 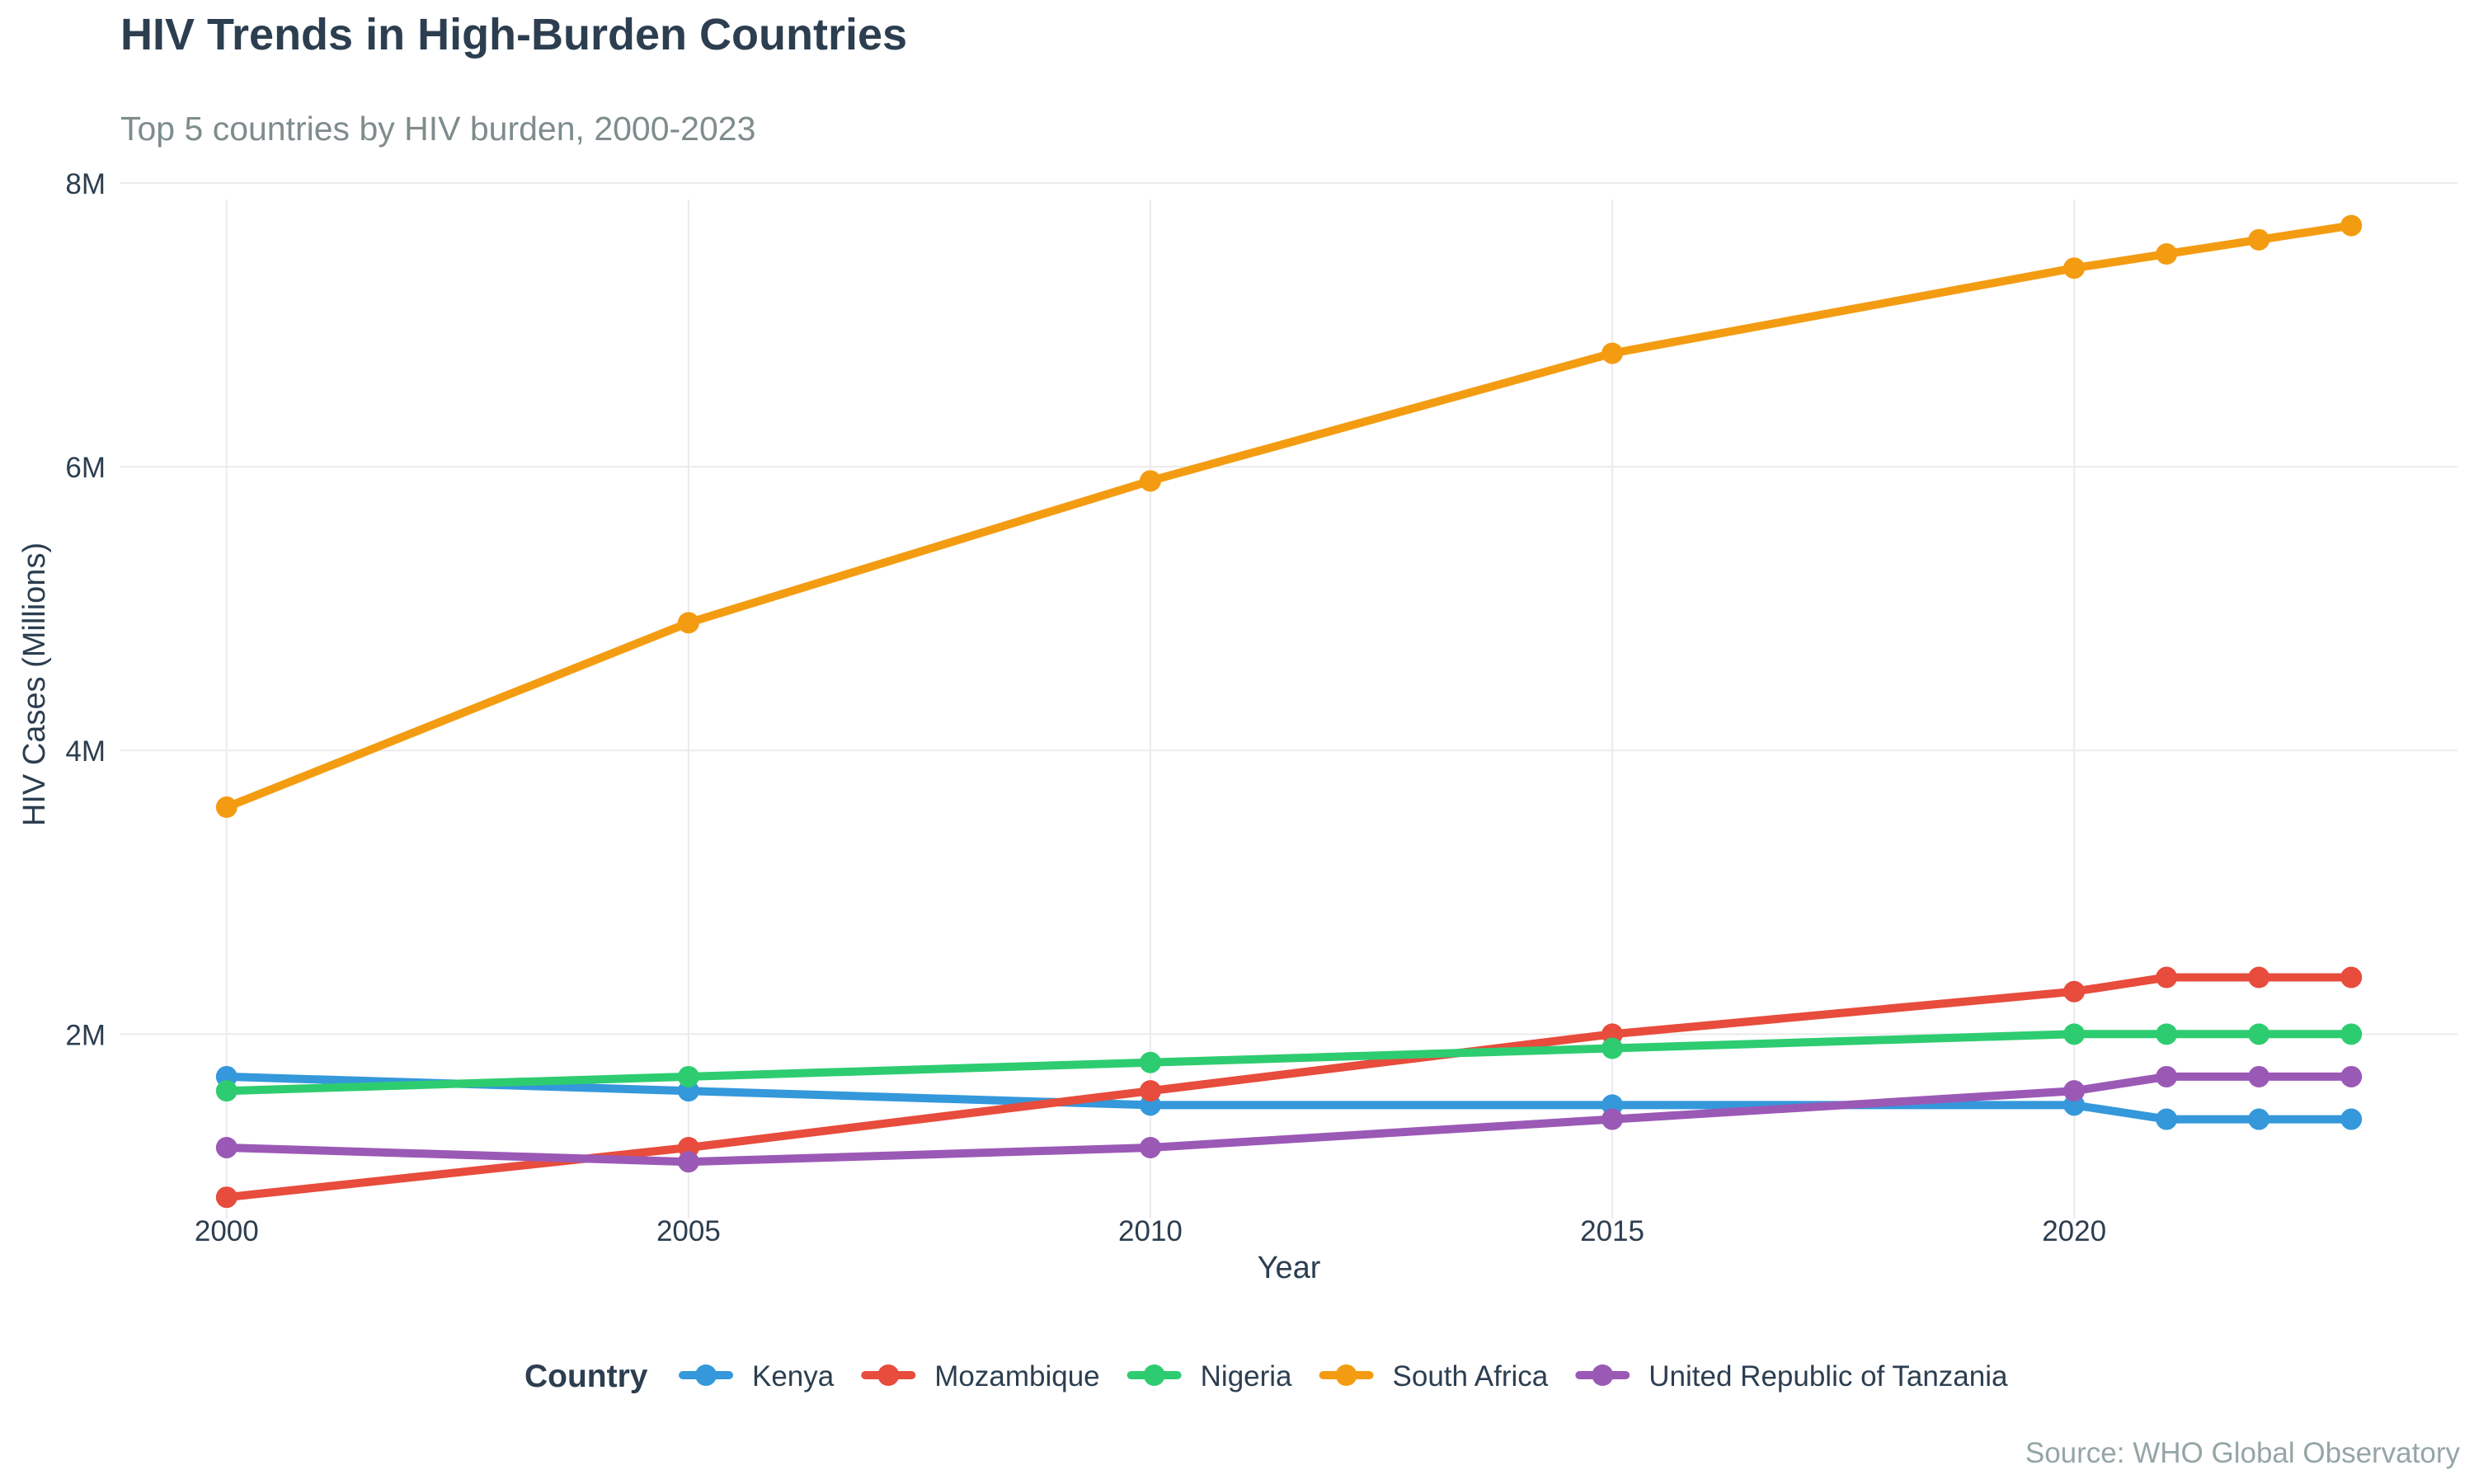 What do you see at coordinates (2074, 1091) in the screenshot?
I see `data-point-united-republic-of-tanzania-2020` at bounding box center [2074, 1091].